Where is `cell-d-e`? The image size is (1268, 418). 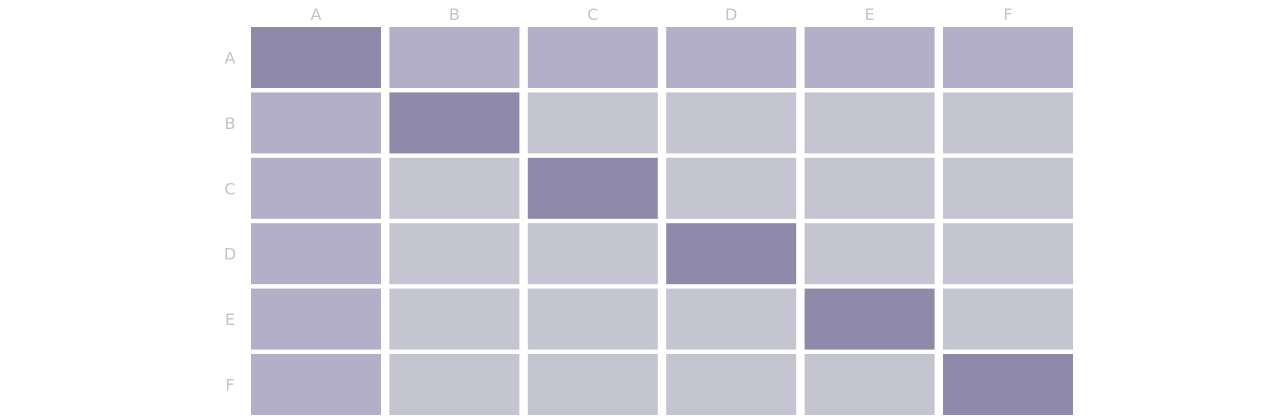
cell-d-e is located at coordinates (869, 254).